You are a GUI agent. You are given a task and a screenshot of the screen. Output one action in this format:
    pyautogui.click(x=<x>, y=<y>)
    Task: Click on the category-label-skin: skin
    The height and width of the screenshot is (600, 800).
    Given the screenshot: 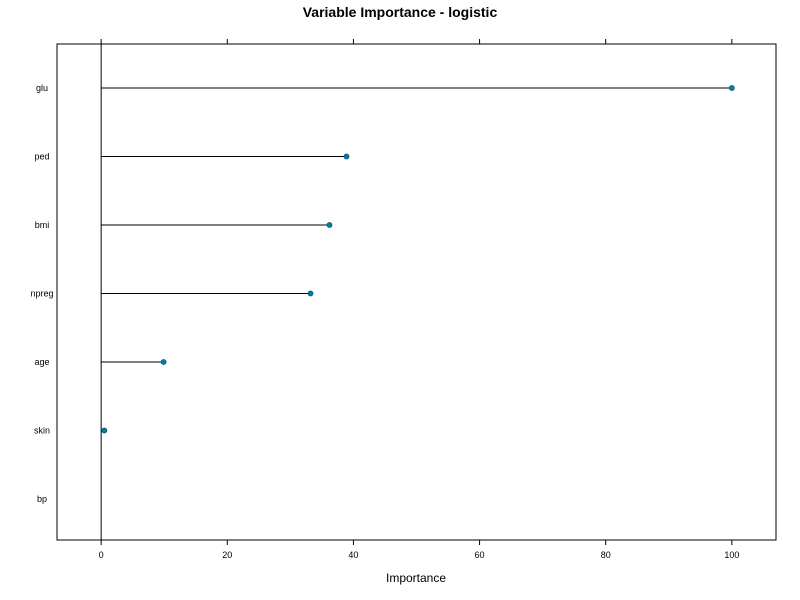 What is the action you would take?
    pyautogui.click(x=42, y=431)
    